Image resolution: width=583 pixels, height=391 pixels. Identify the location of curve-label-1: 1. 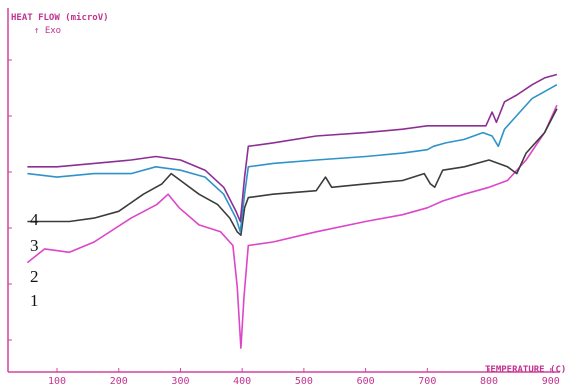
(34, 300).